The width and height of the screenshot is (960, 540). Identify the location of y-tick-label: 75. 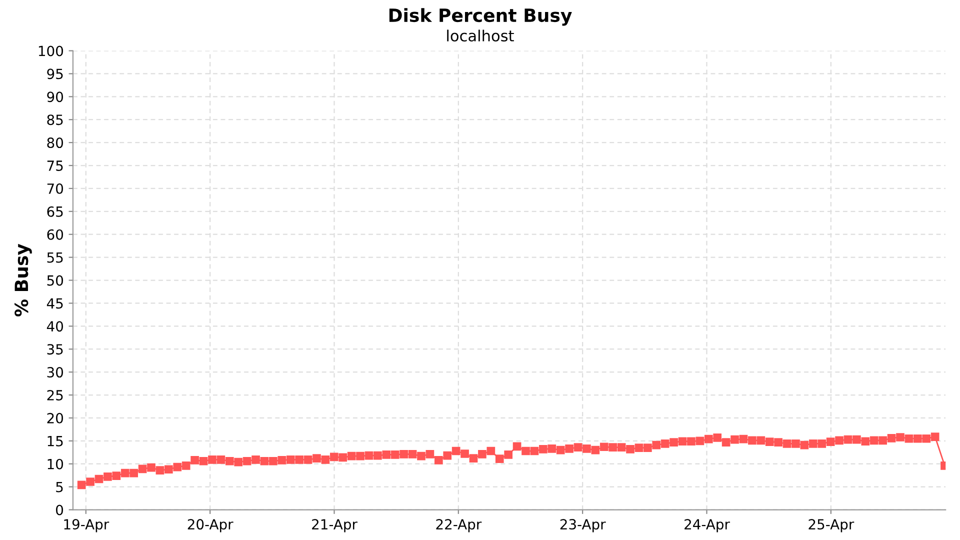
(55, 165).